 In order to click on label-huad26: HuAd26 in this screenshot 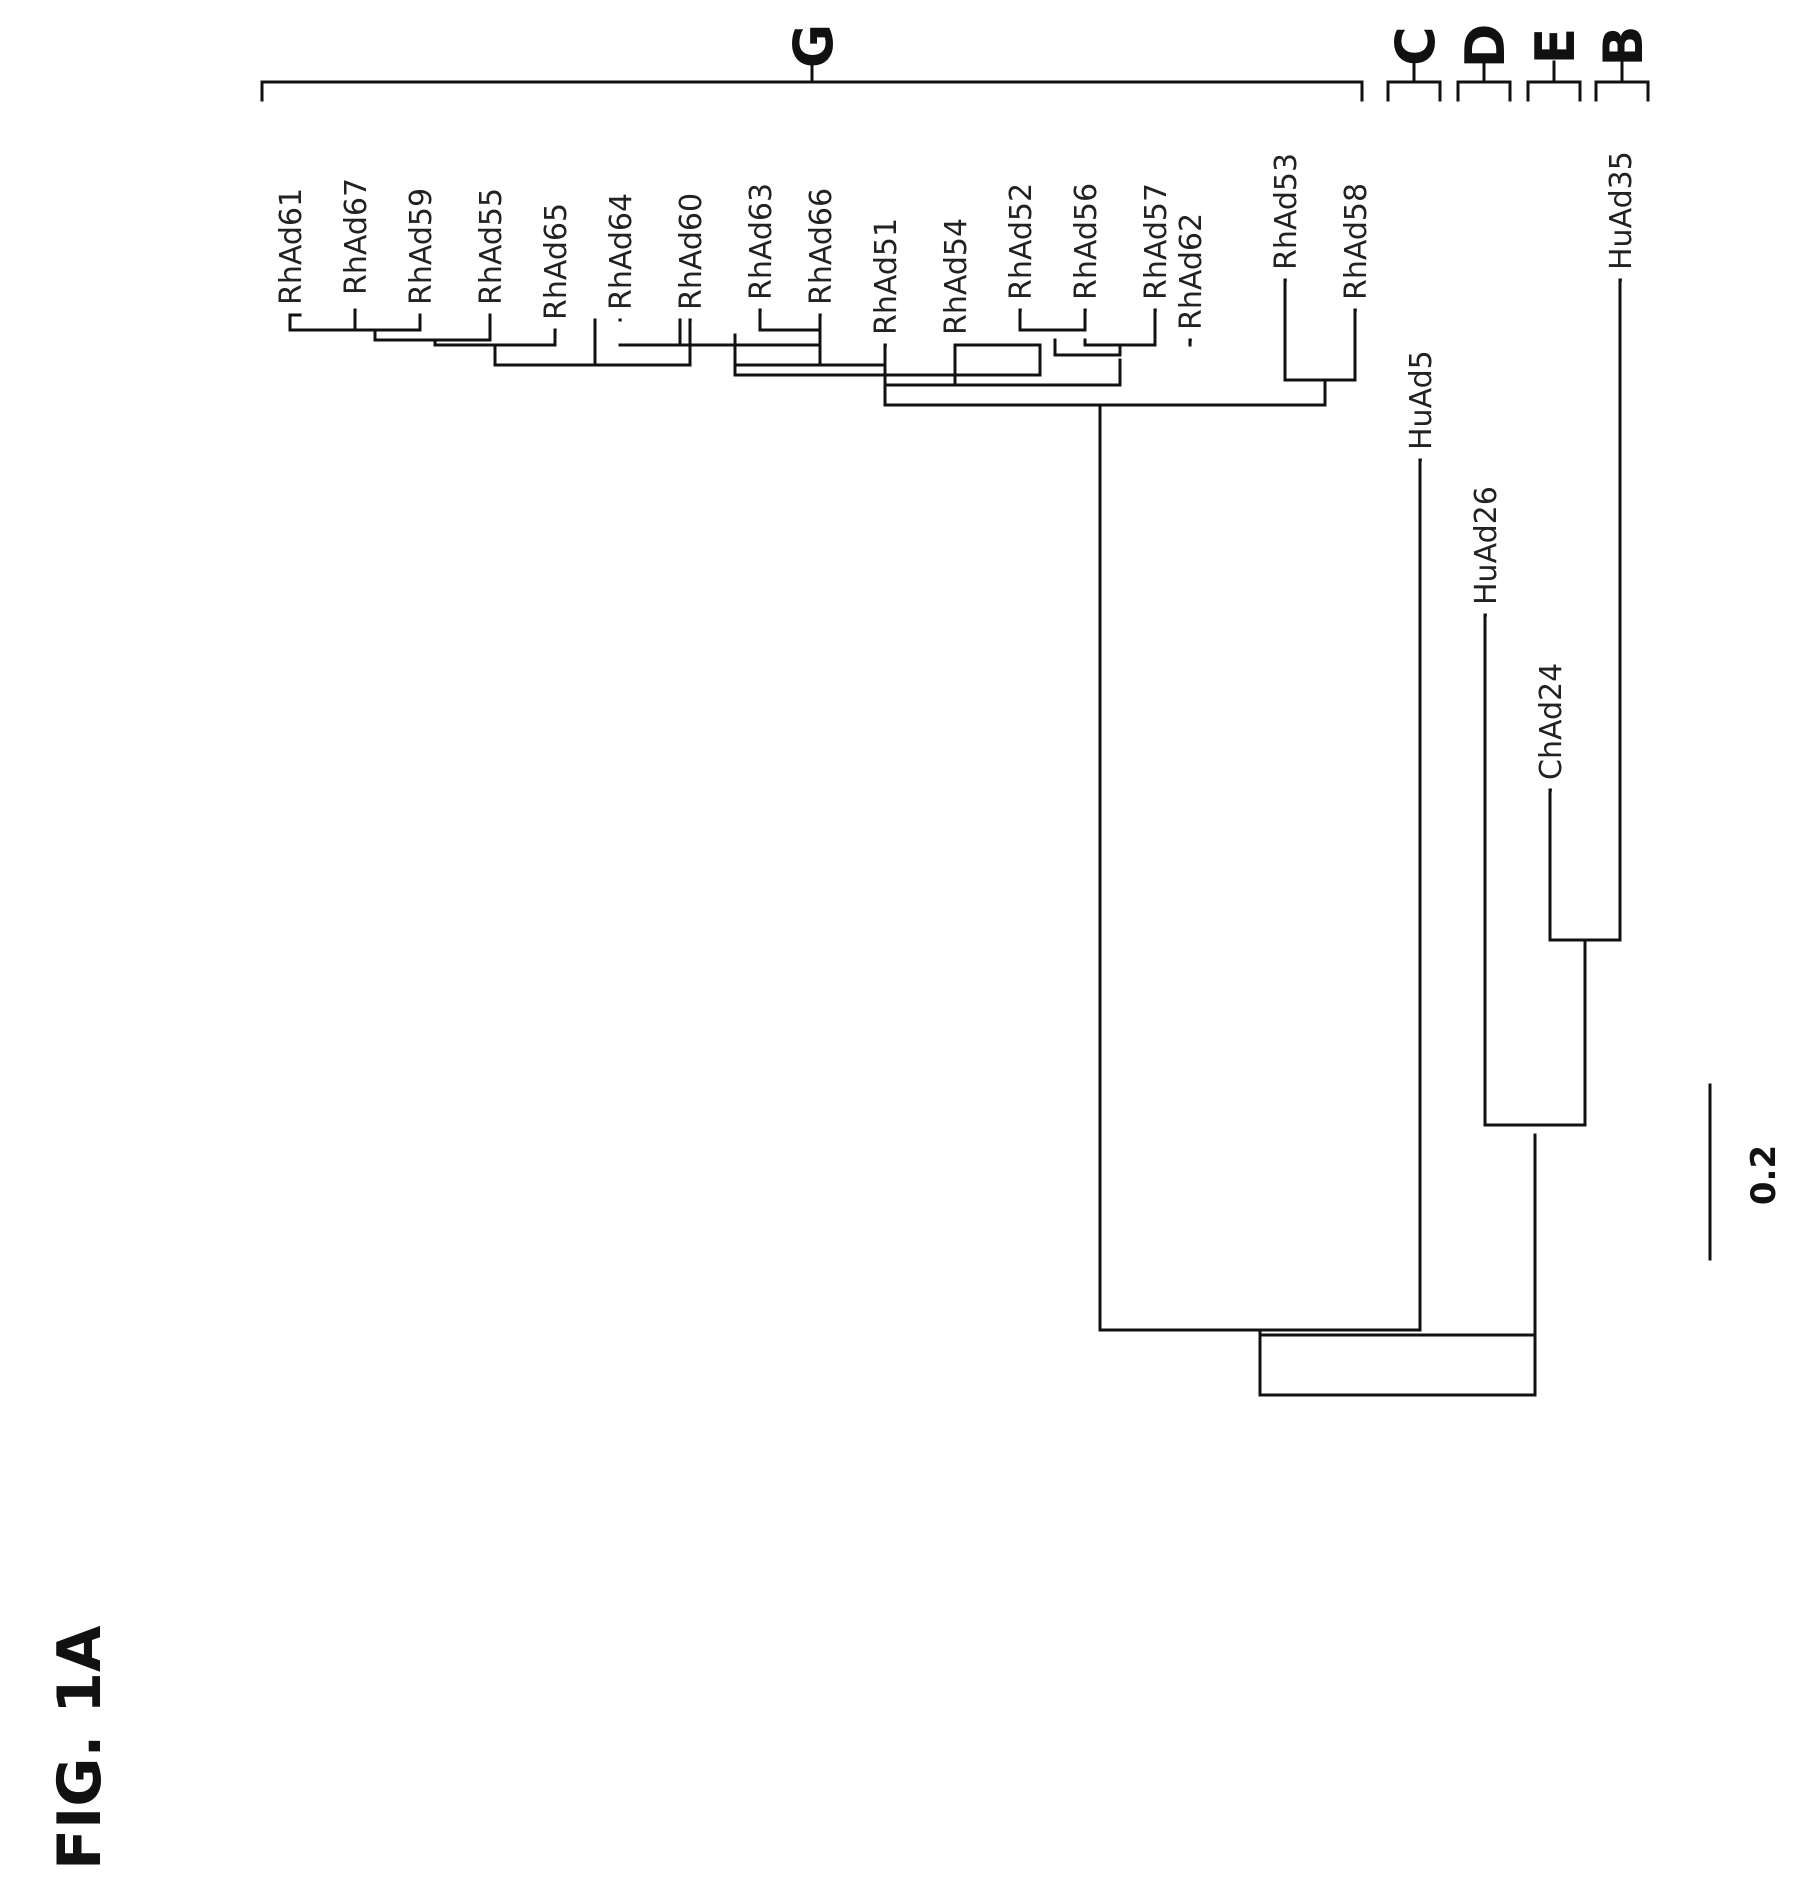, I will do `click(1486, 545)`.